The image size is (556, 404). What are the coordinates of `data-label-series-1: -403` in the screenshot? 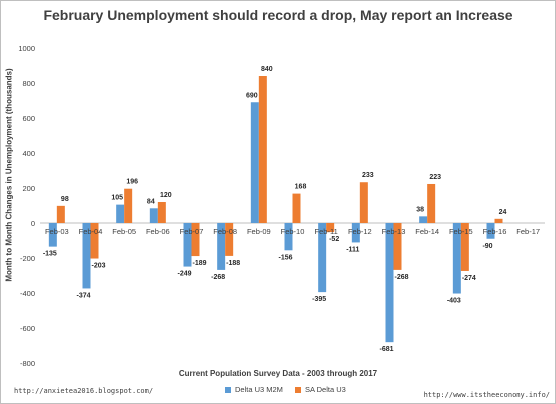 It's located at (454, 301).